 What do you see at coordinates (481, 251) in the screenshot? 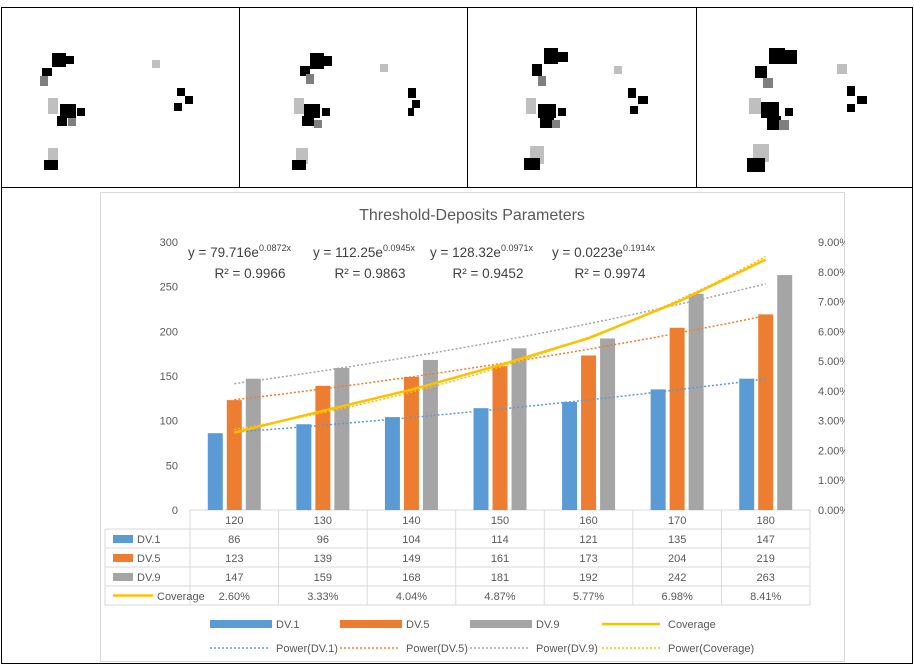
I see `trendline-equation: y = 128.32e0.0971x` at bounding box center [481, 251].